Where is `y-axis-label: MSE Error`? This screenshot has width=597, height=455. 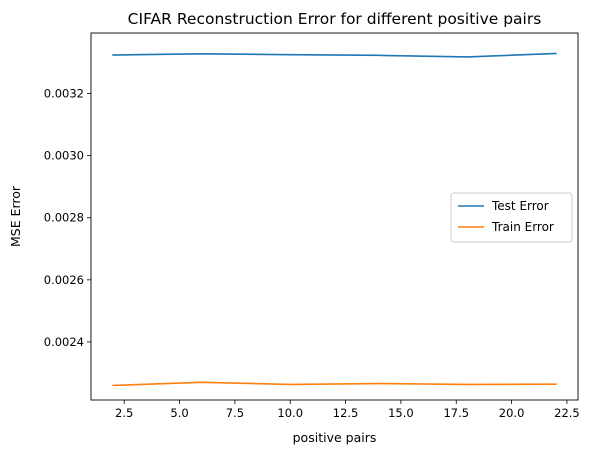
y-axis-label: MSE Error is located at coordinates (15, 216).